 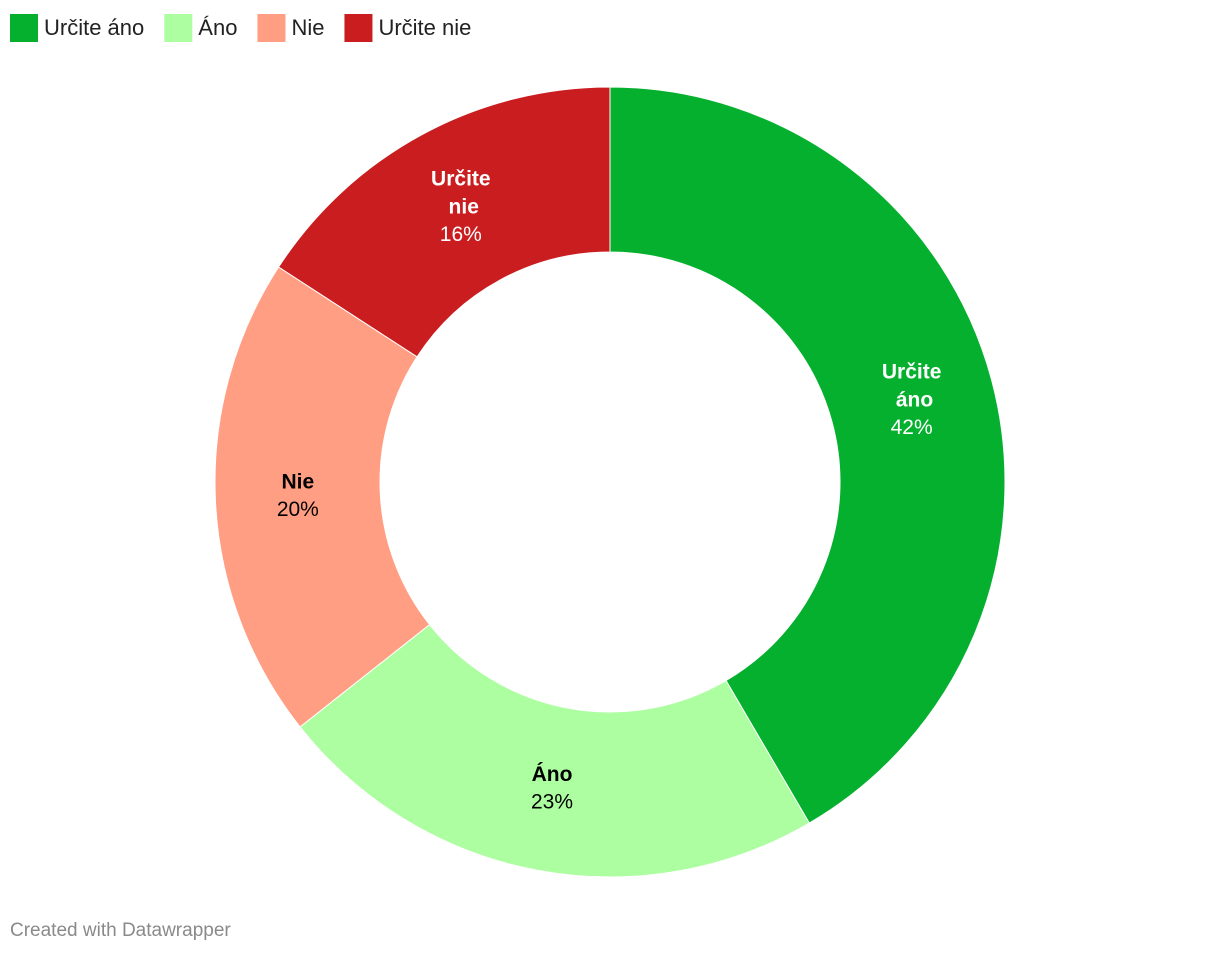 I want to click on footer: Created with Datawrapper, so click(x=120, y=930).